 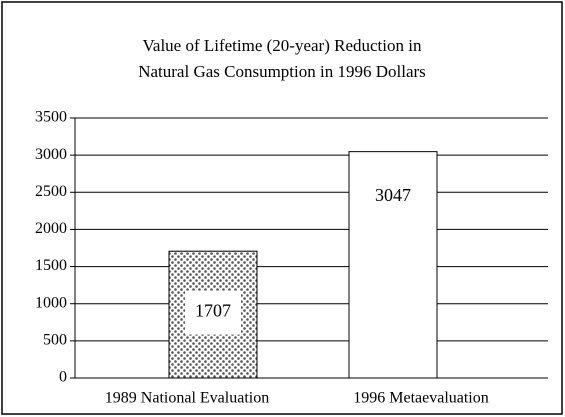 I want to click on x-tick-label: 1989 National Evaluation, so click(x=187, y=398).